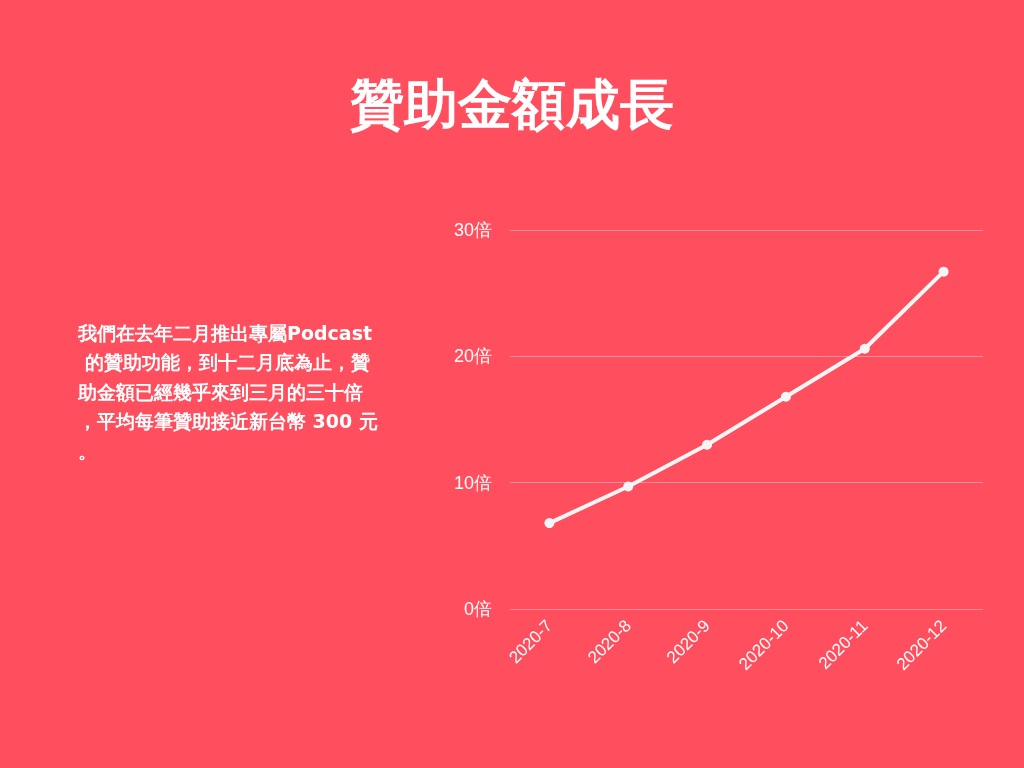  Describe the element at coordinates (511, 104) in the screenshot. I see `chart-title: 贊助金額成長` at that location.